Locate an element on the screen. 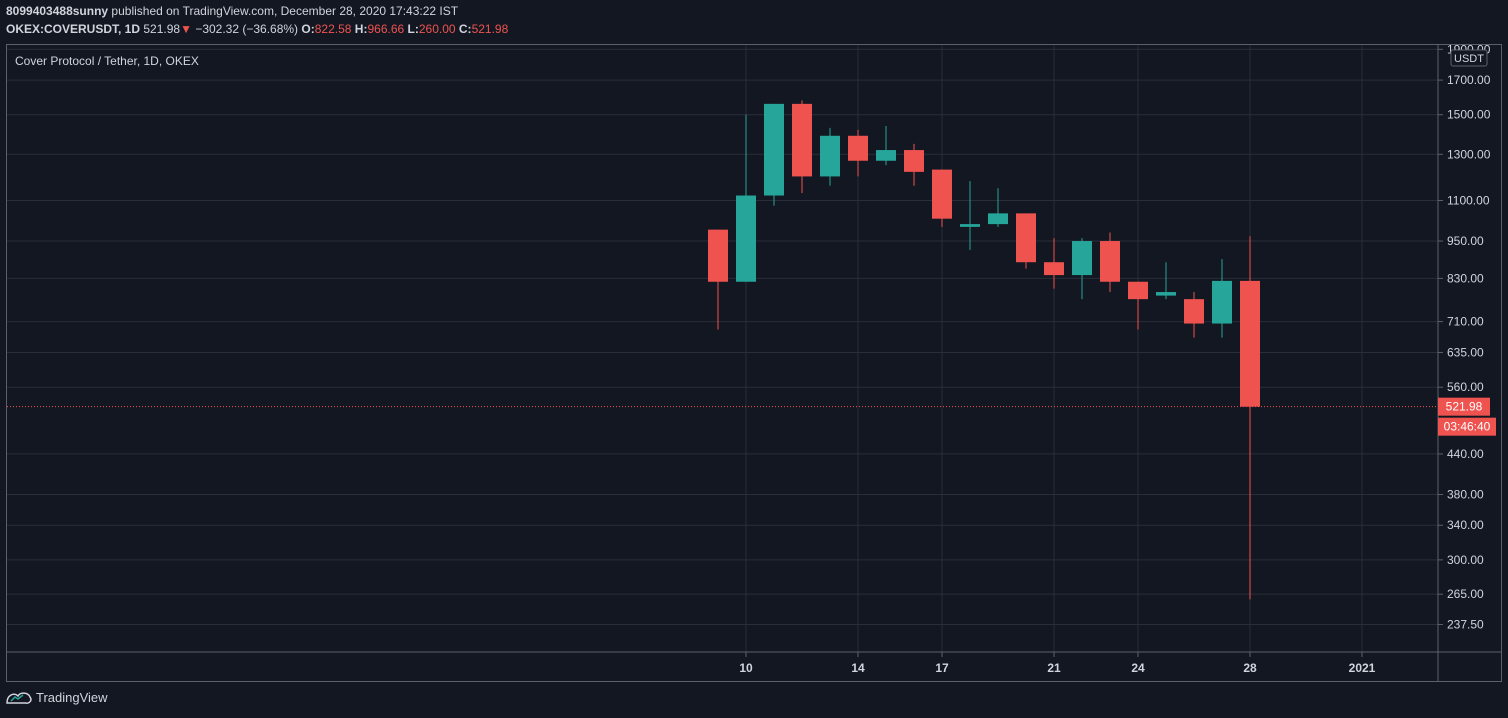  close-label: C: is located at coordinates (465, 29).